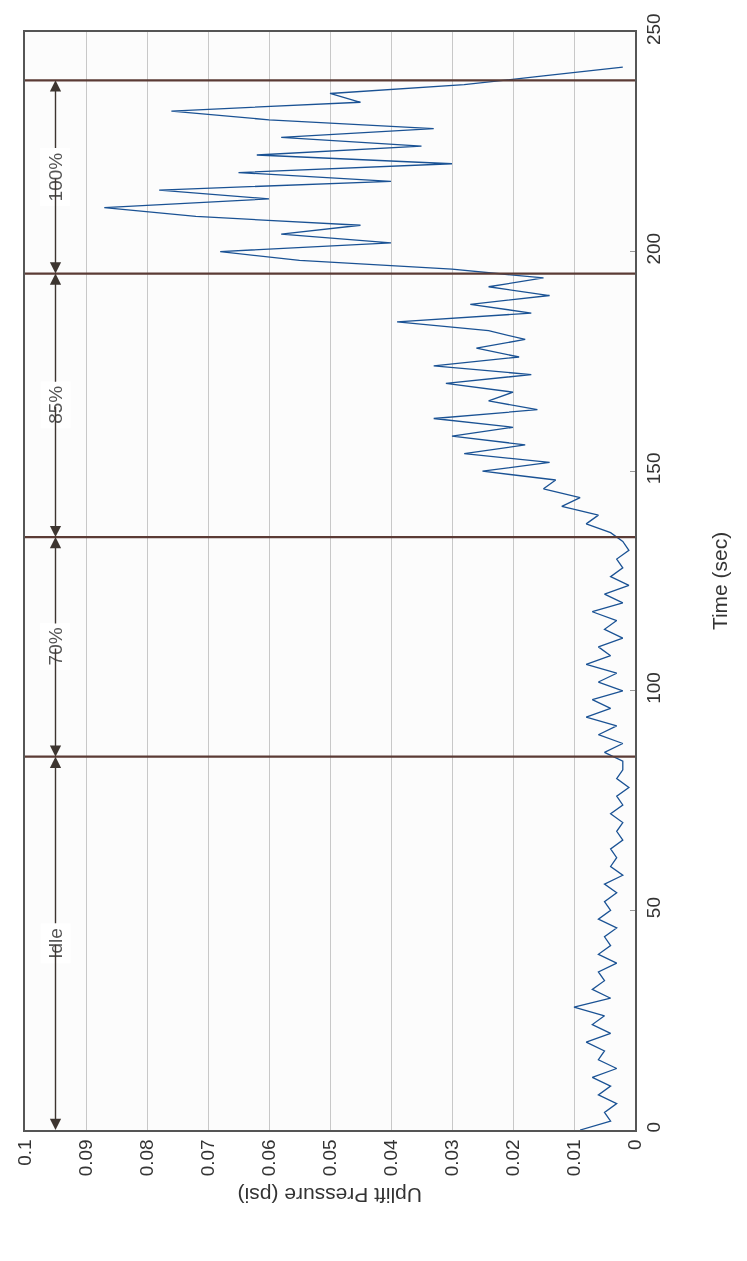 The width and height of the screenshot is (747, 1261). I want to click on x-tick-label: 0.1, so click(25, 1152).